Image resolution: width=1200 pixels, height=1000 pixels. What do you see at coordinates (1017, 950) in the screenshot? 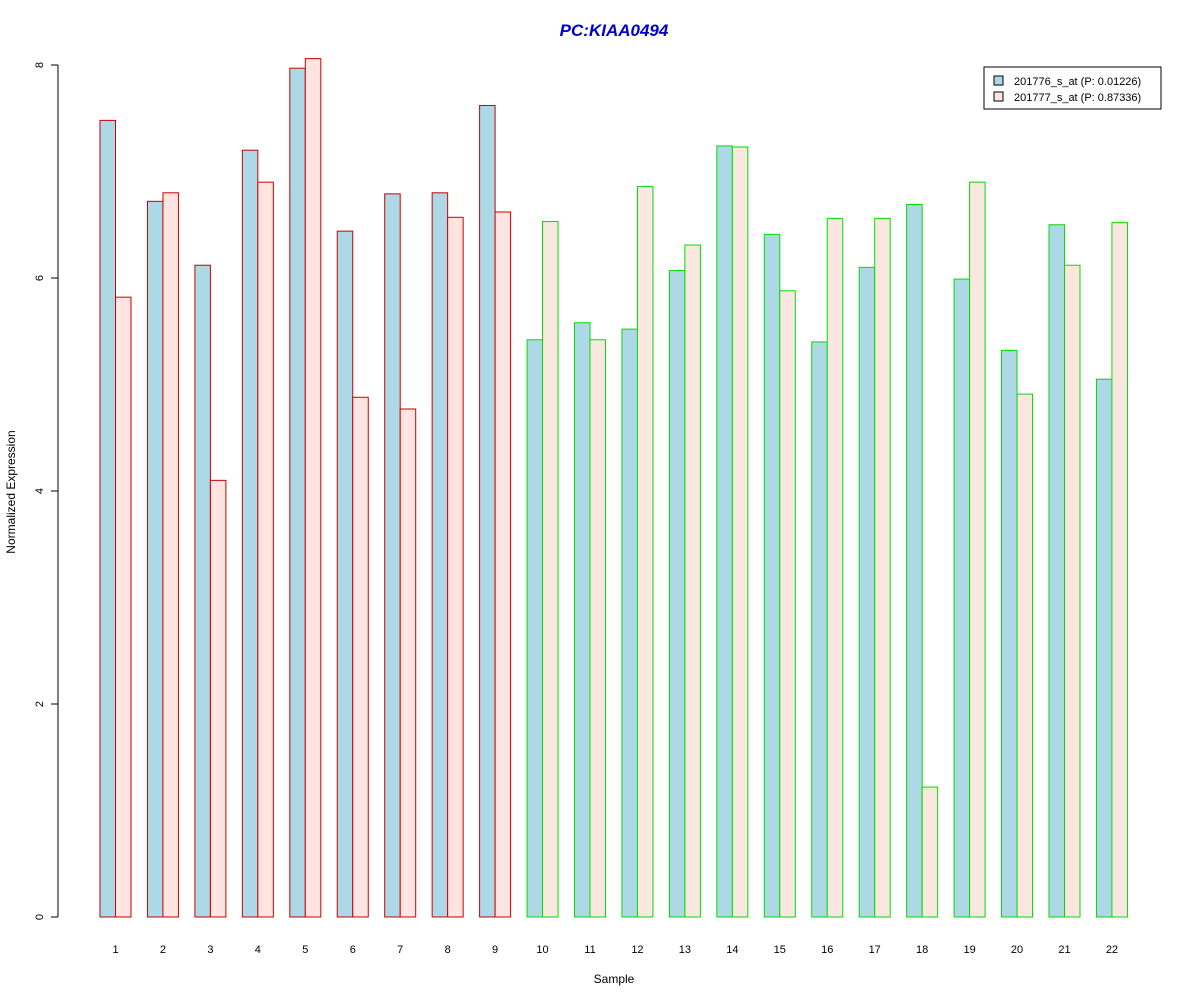
I see `x-tick-label: 20` at bounding box center [1017, 950].